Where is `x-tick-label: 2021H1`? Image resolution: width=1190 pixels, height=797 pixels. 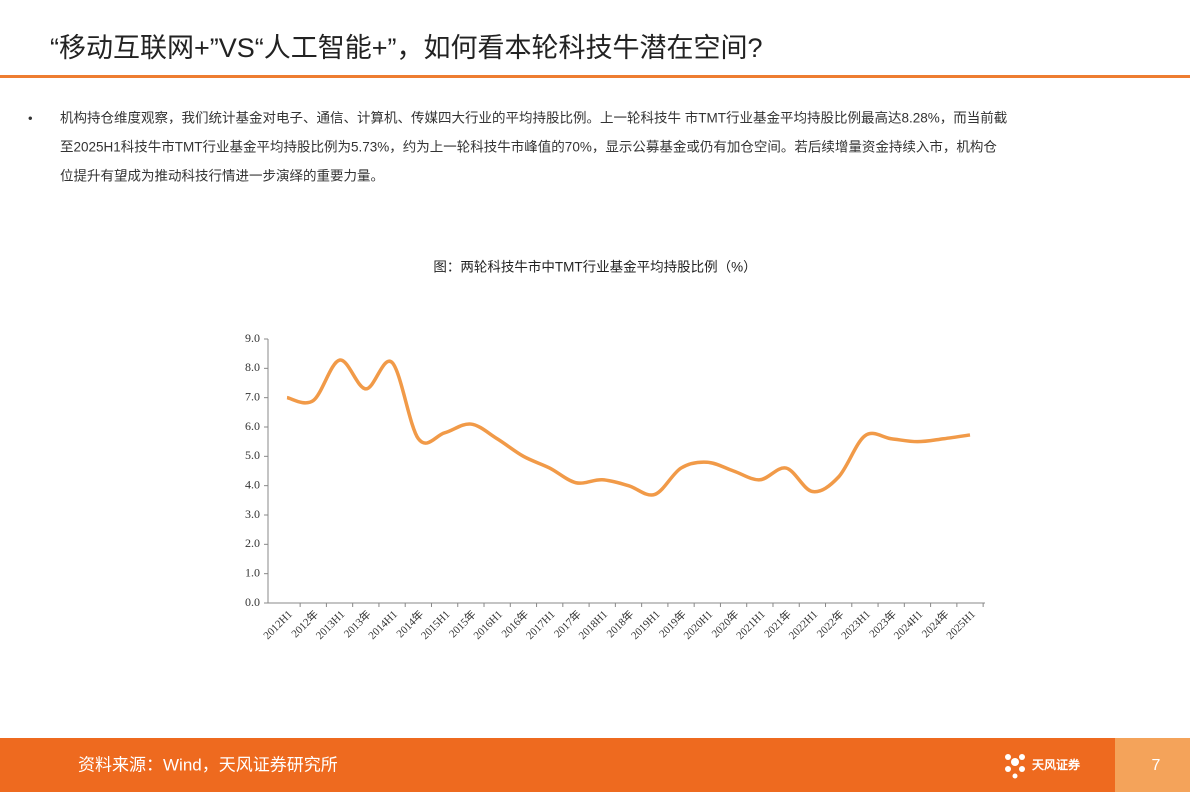 x-tick-label: 2021H1 is located at coordinates (751, 625).